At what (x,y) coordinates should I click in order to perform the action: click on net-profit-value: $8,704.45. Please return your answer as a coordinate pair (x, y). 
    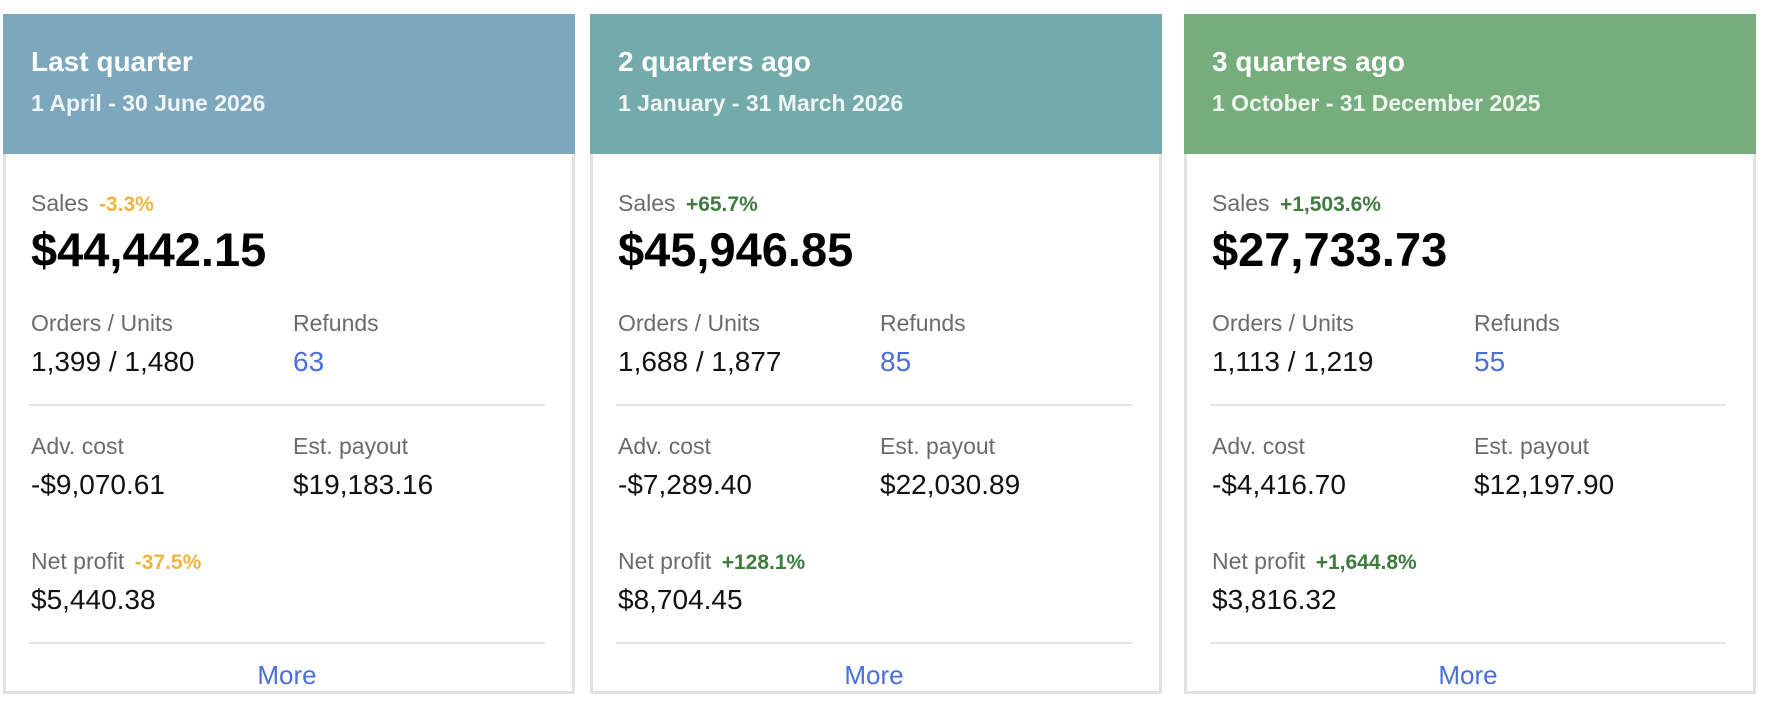
    Looking at the image, I should click on (680, 599).